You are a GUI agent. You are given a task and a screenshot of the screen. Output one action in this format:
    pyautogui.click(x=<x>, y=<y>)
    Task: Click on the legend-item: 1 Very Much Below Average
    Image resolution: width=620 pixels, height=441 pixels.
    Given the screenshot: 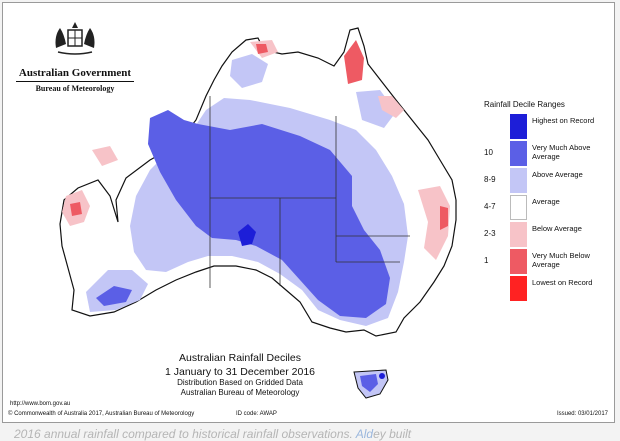 What is the action you would take?
    pyautogui.click(x=548, y=260)
    